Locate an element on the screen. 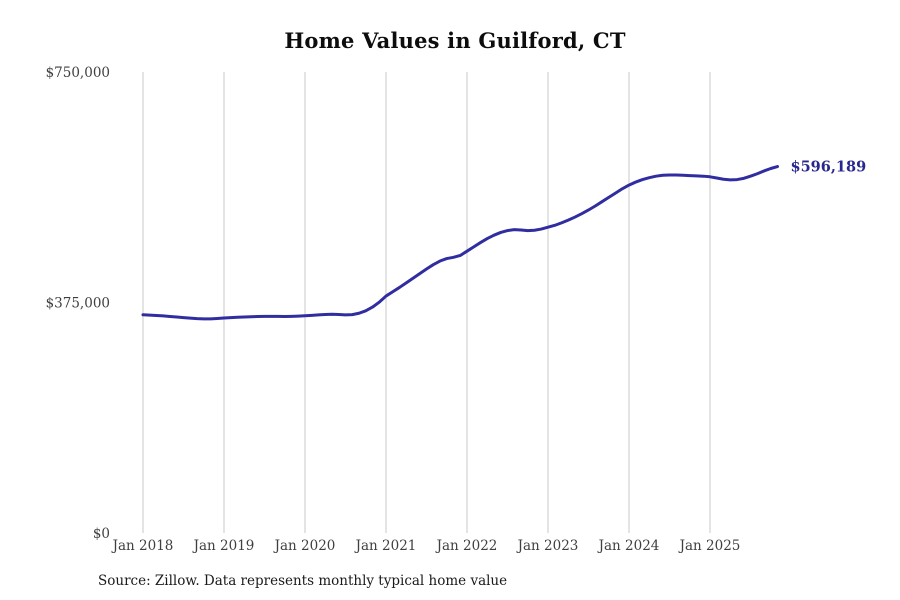  x-tick-label: Jan 2025 is located at coordinates (709, 546).